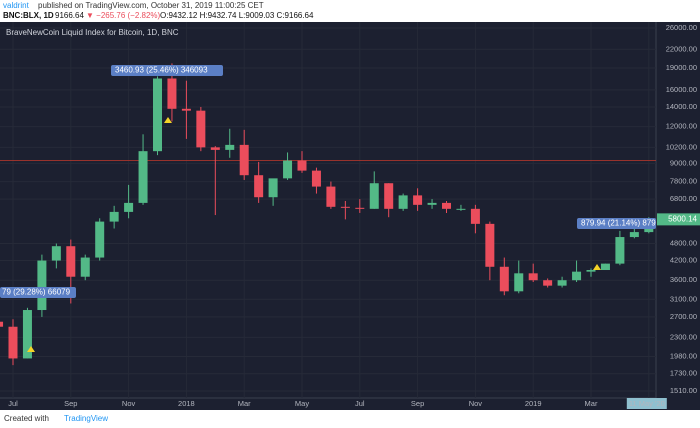  What do you see at coordinates (350, 419) in the screenshot?
I see `footer-bg` at bounding box center [350, 419].